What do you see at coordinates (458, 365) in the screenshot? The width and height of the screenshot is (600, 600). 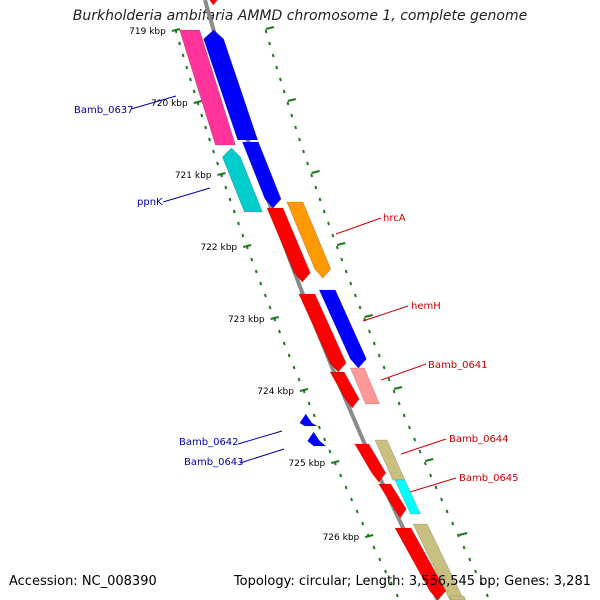 I see `gene-label: Bamb_0641` at bounding box center [458, 365].